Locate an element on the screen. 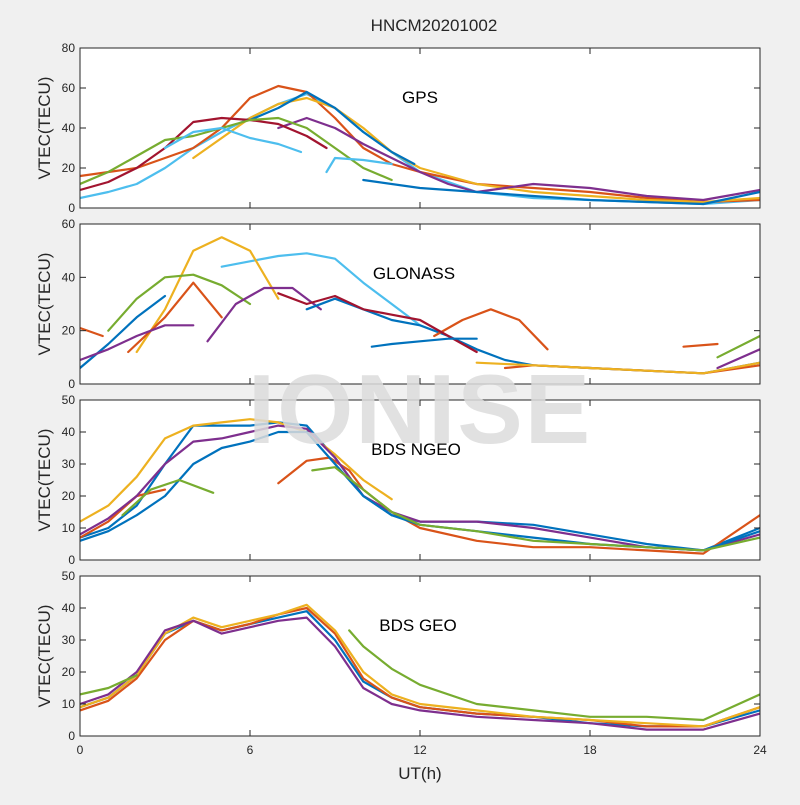 This screenshot has width=800, height=805. x-tick-label: 12 is located at coordinates (420, 750).